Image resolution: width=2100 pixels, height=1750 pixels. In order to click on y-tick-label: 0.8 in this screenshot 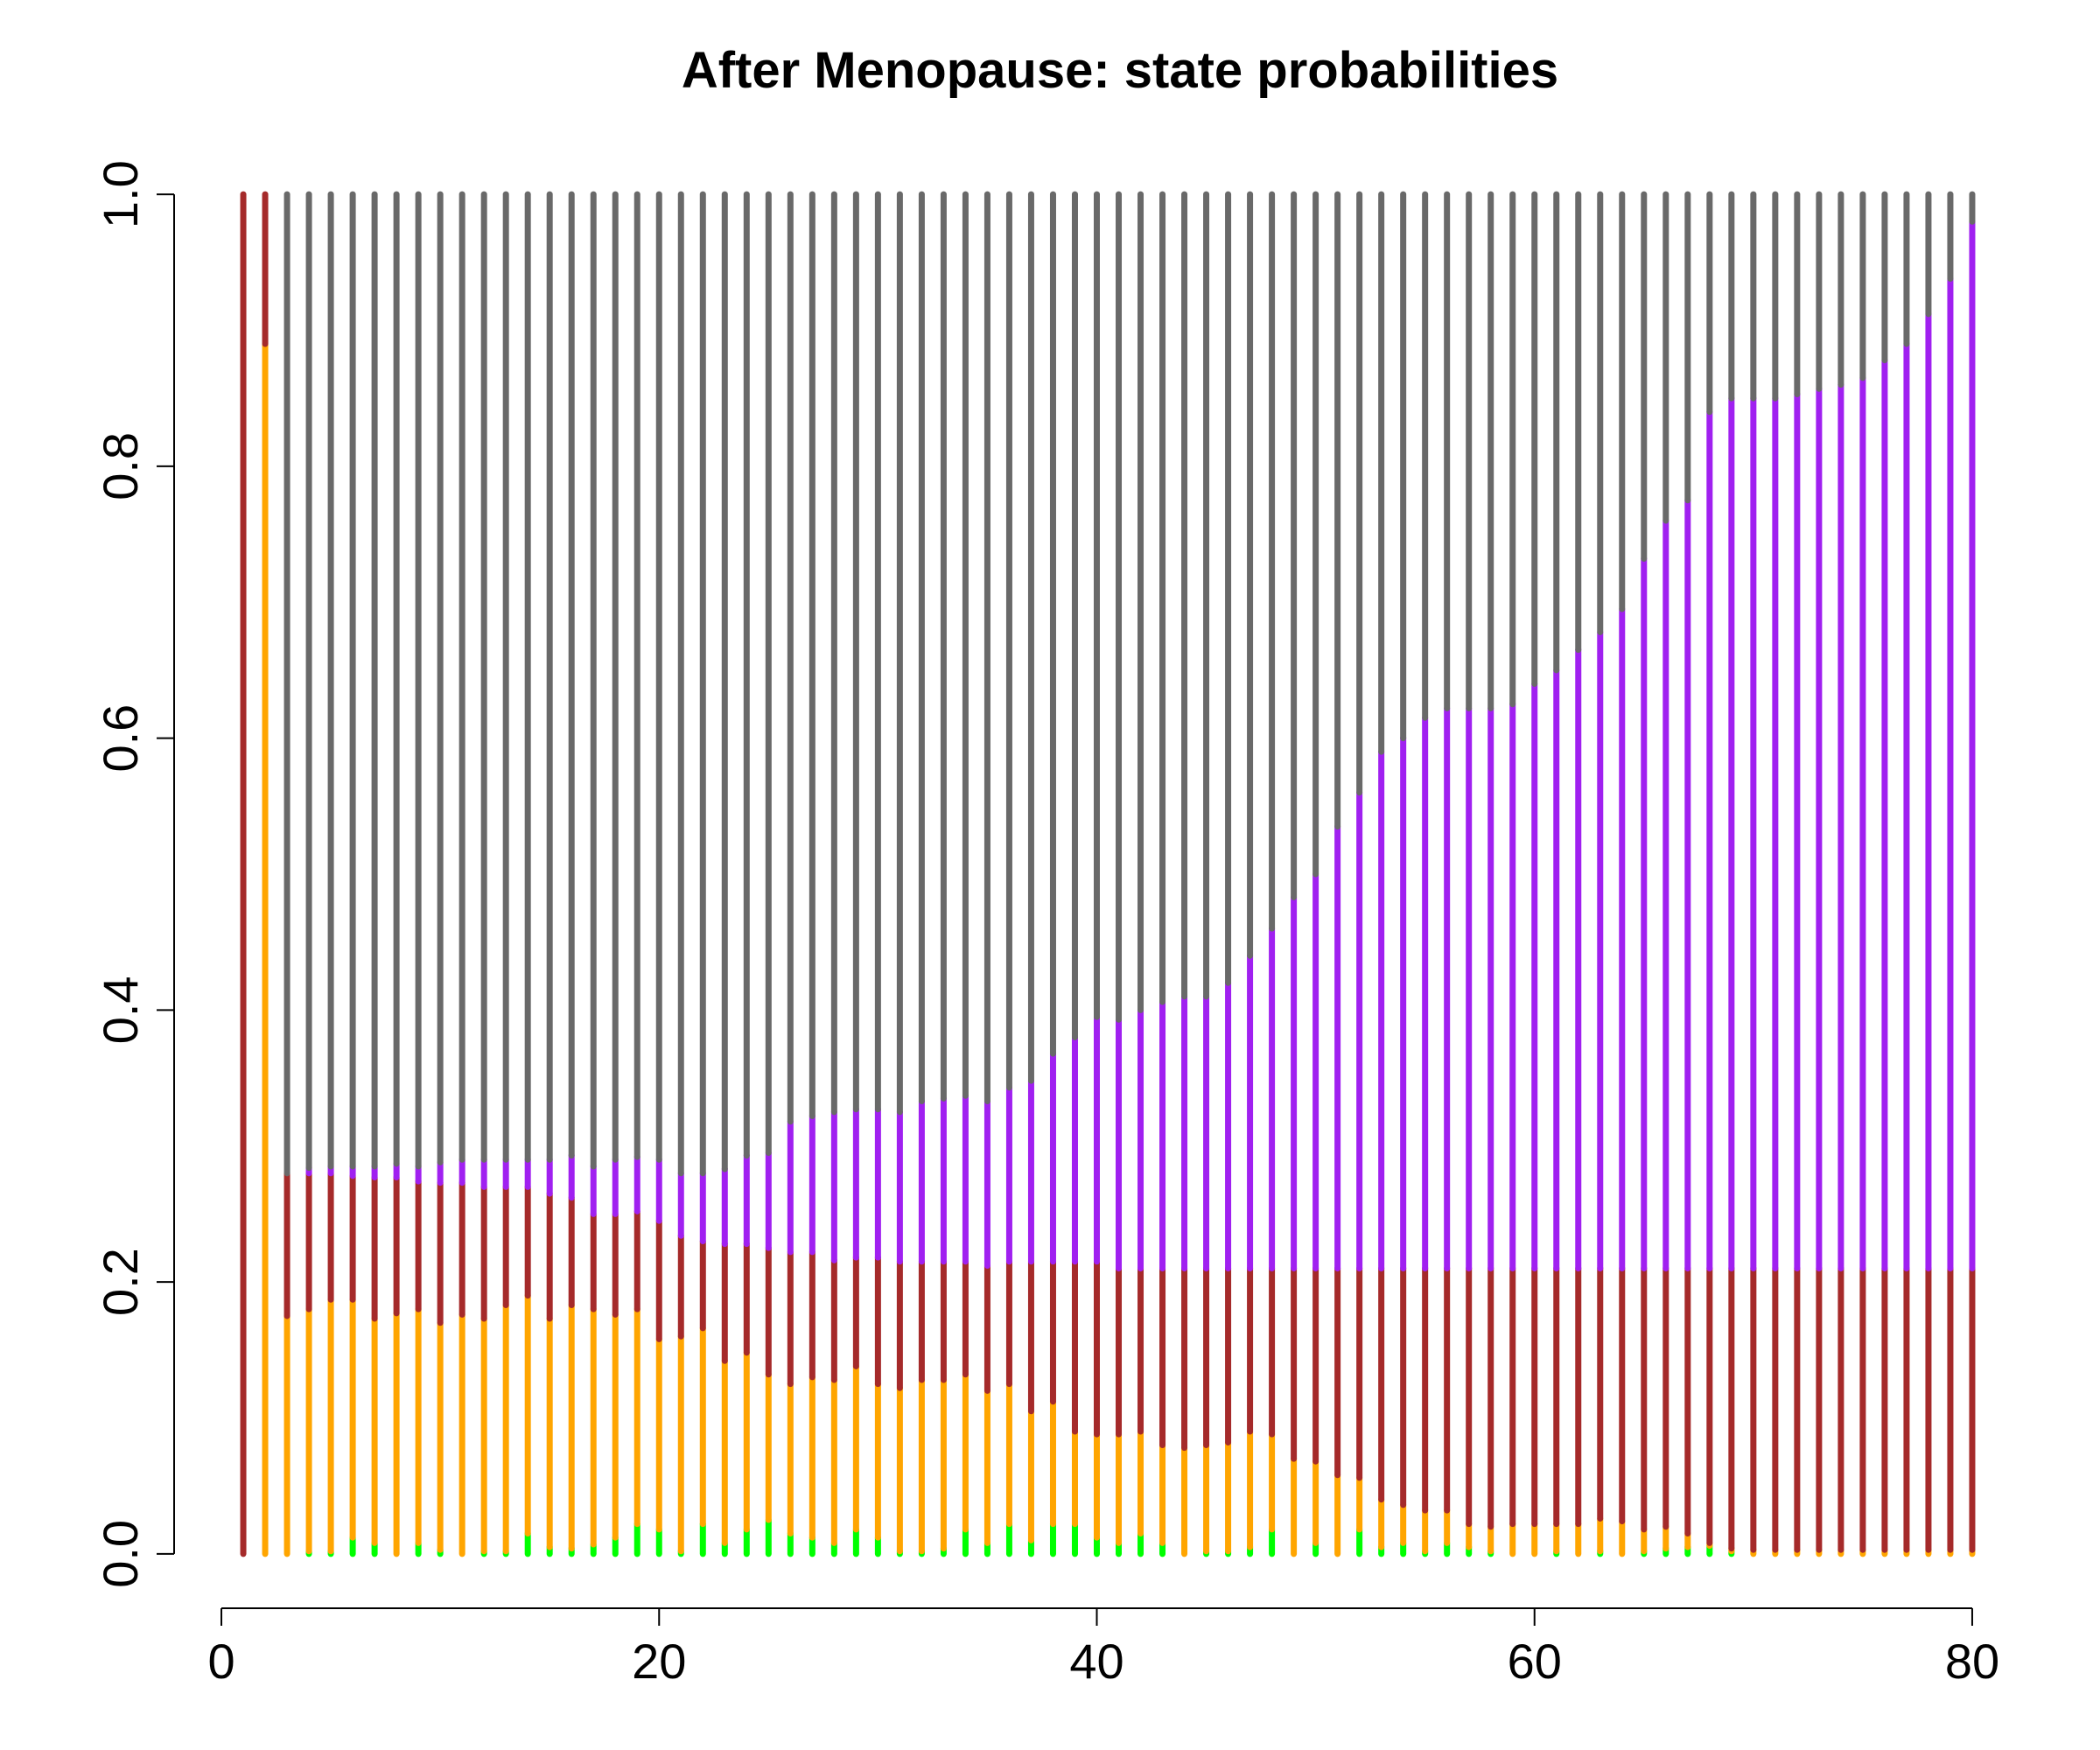, I will do `click(120, 466)`.